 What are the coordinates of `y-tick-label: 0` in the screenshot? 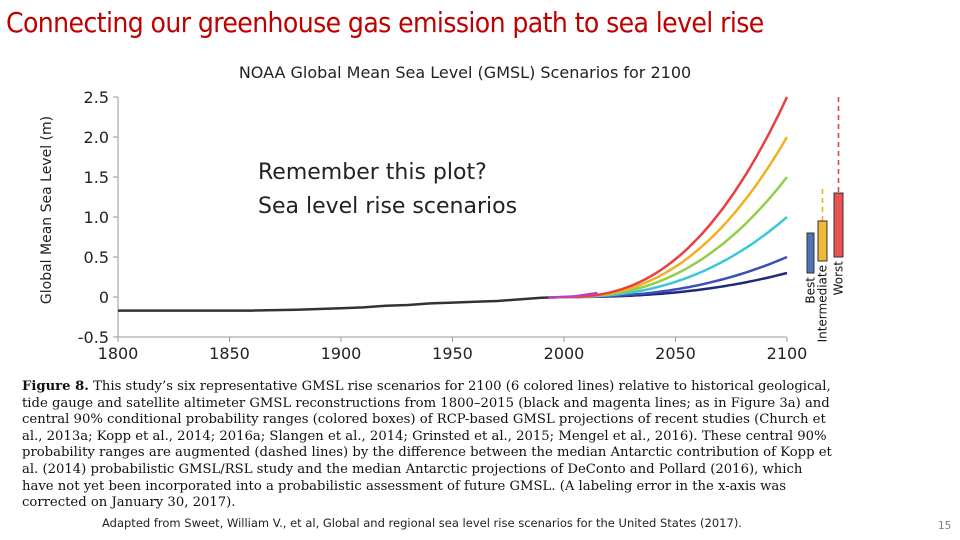 It's located at (104, 297).